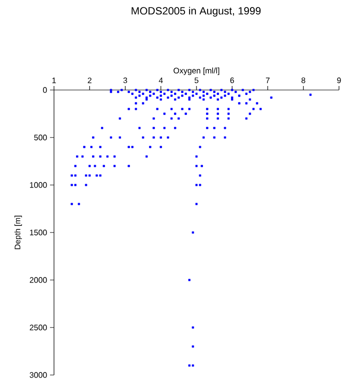 This screenshot has width=345, height=384. What do you see at coordinates (196, 11) in the screenshot?
I see `chart-title: MODS2005 in August, 1999` at bounding box center [196, 11].